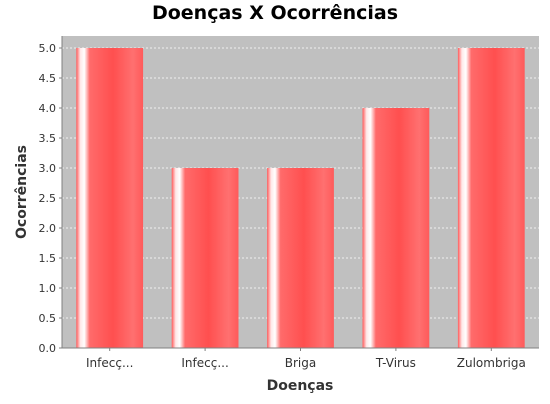 The height and width of the screenshot is (404, 550). What do you see at coordinates (48, 78) in the screenshot?
I see `y-tick-label: 4.5` at bounding box center [48, 78].